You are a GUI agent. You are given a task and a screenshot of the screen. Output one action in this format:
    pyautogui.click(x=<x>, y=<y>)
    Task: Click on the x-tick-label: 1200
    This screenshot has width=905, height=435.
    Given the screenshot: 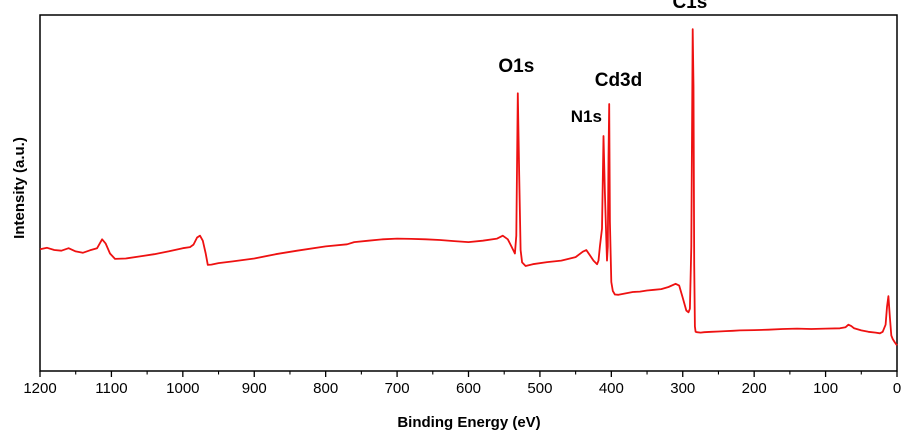 What is the action you would take?
    pyautogui.click(x=39, y=388)
    